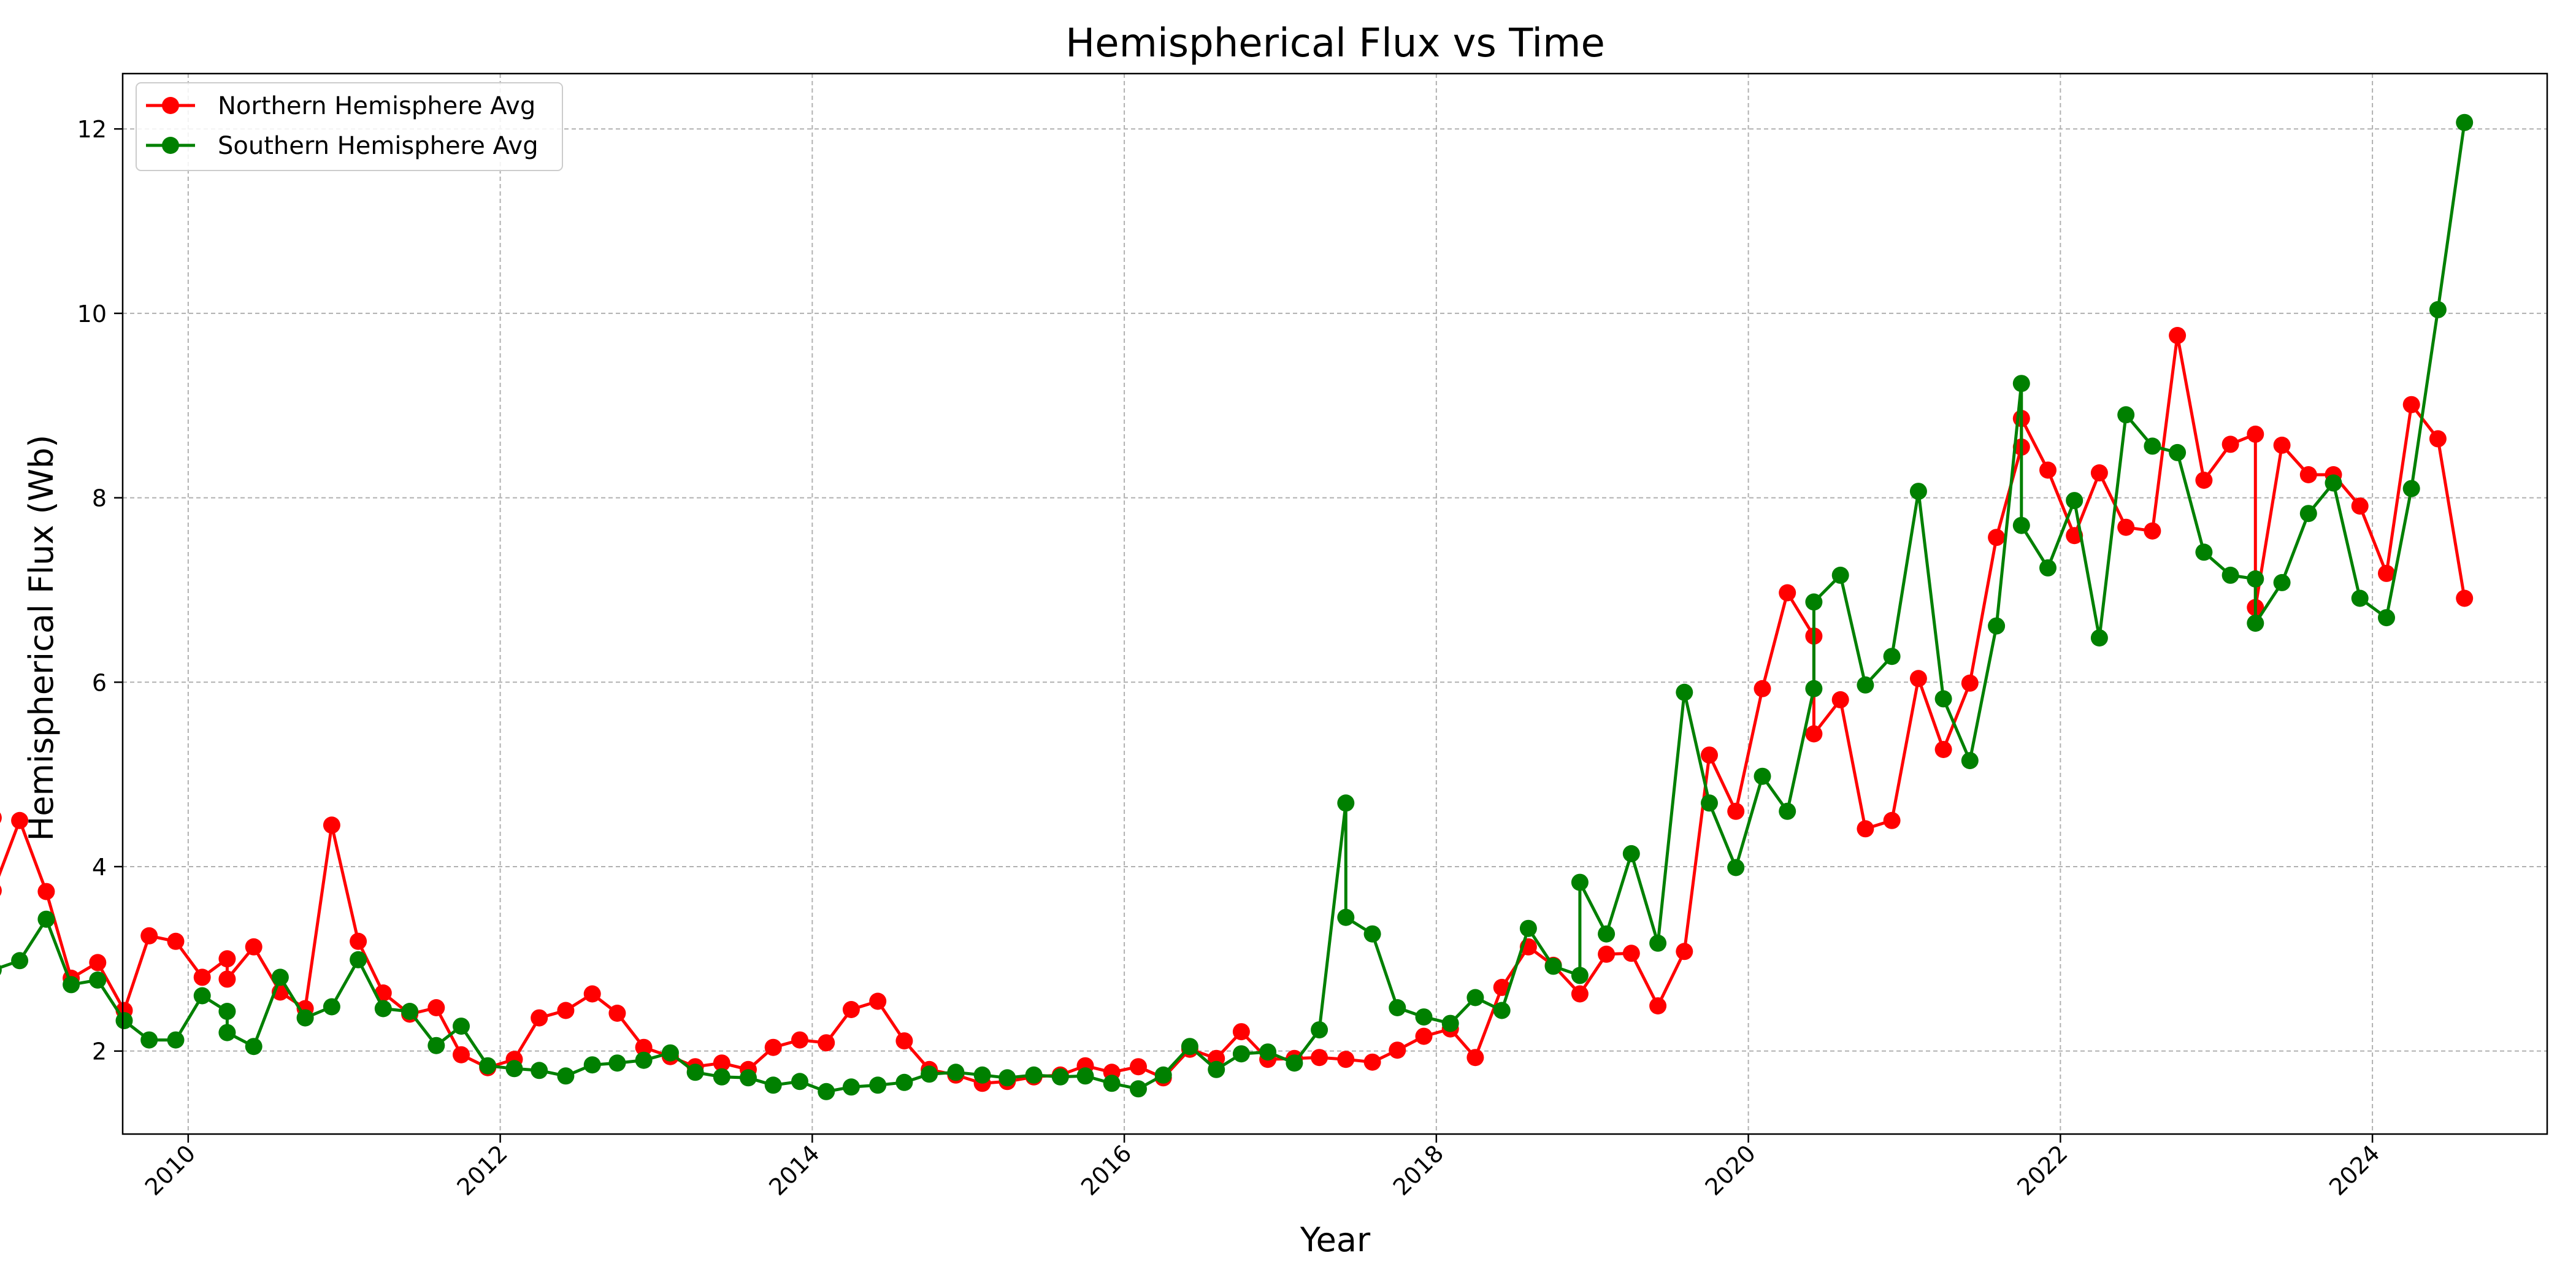 This screenshot has width=2576, height=1288. What do you see at coordinates (1418, 1170) in the screenshot?
I see `x-tick-label: 2018` at bounding box center [1418, 1170].